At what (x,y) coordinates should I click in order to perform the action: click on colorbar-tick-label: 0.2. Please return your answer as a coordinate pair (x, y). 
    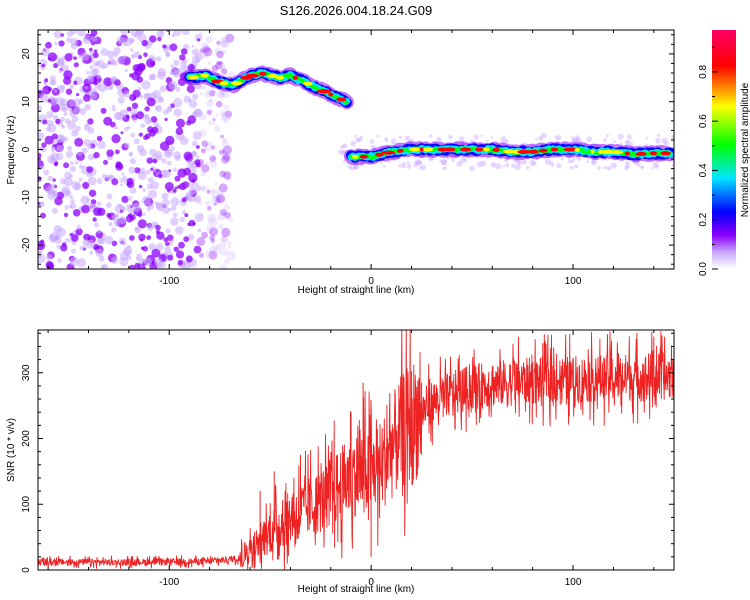
    Looking at the image, I should click on (703, 219).